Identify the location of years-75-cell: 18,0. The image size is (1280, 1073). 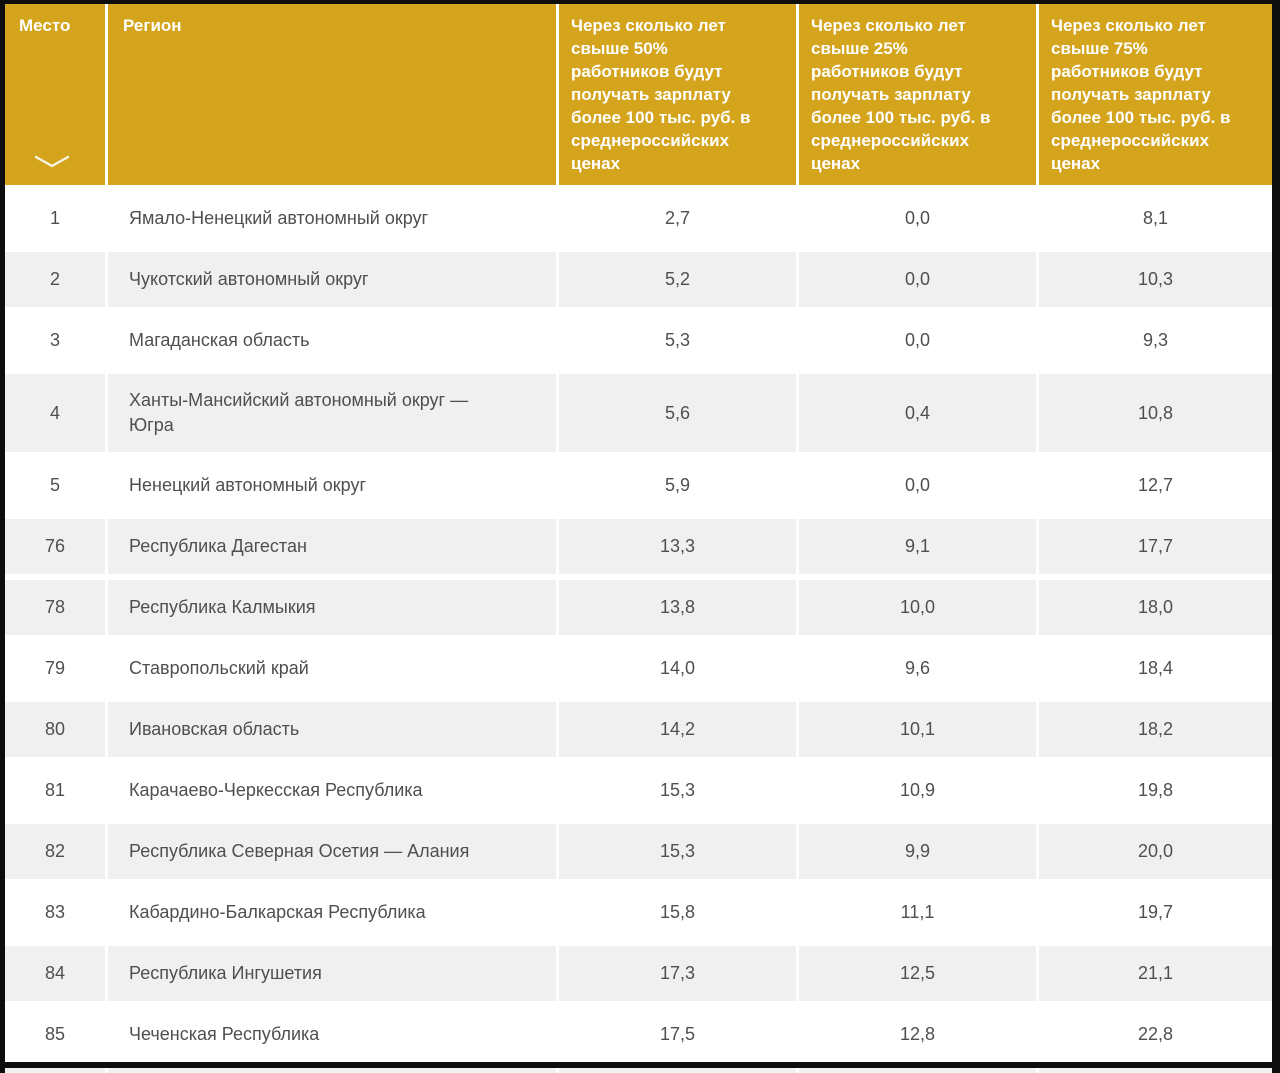
(1155, 607).